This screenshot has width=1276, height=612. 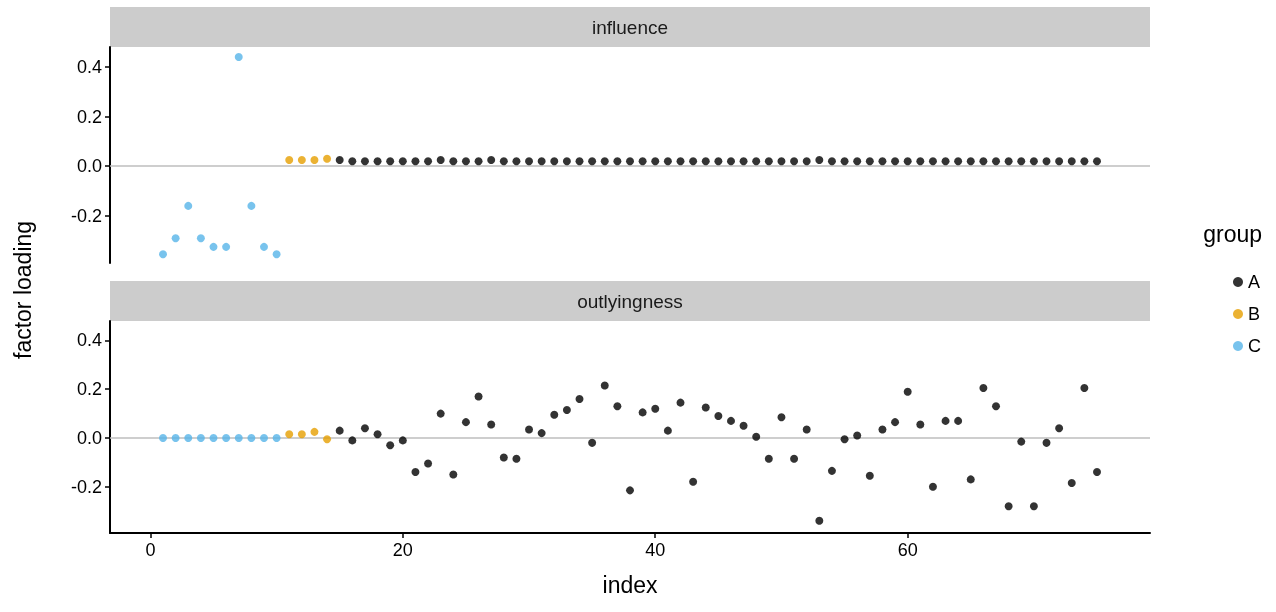 I want to click on x-axis-title: index, so click(x=630, y=584).